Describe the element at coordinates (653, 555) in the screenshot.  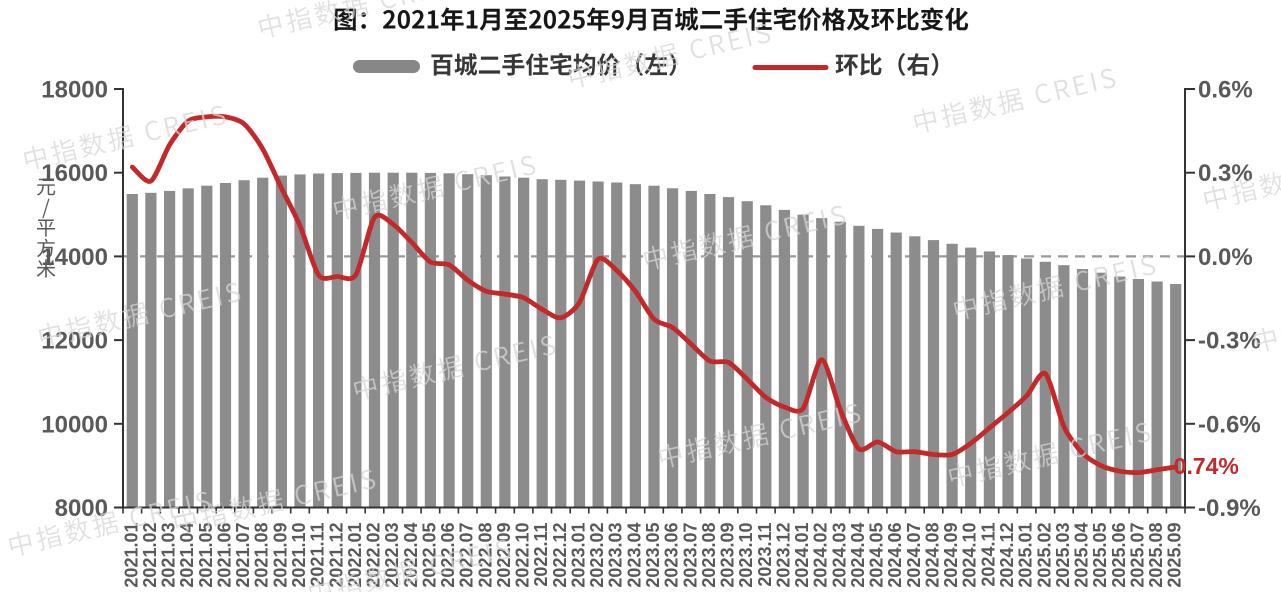
I see `svg-text: 2023.05` at that location.